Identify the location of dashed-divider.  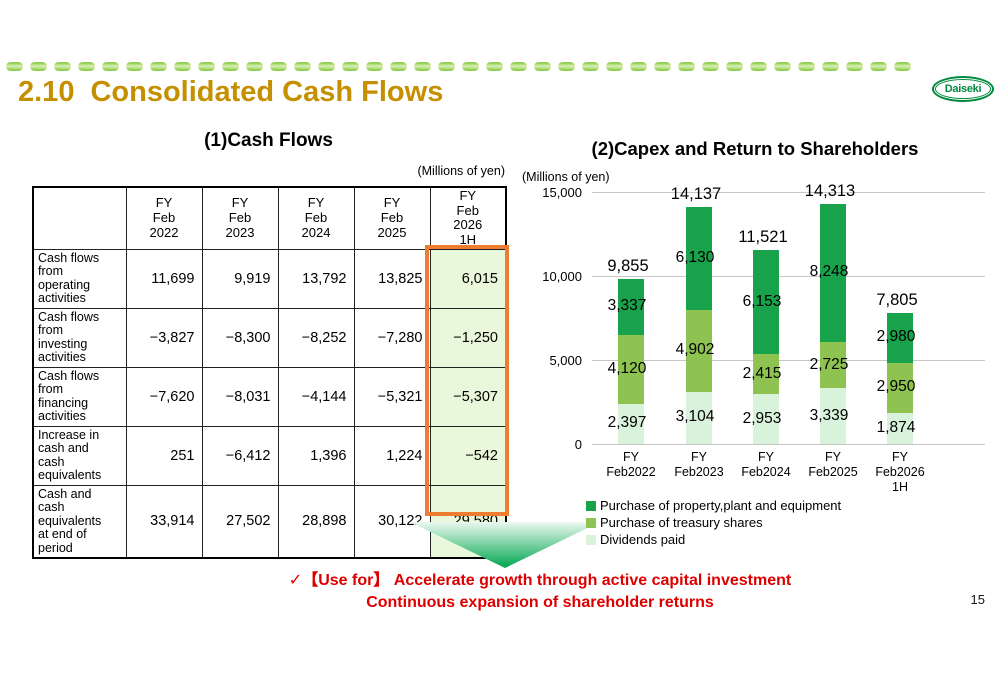
(478, 66).